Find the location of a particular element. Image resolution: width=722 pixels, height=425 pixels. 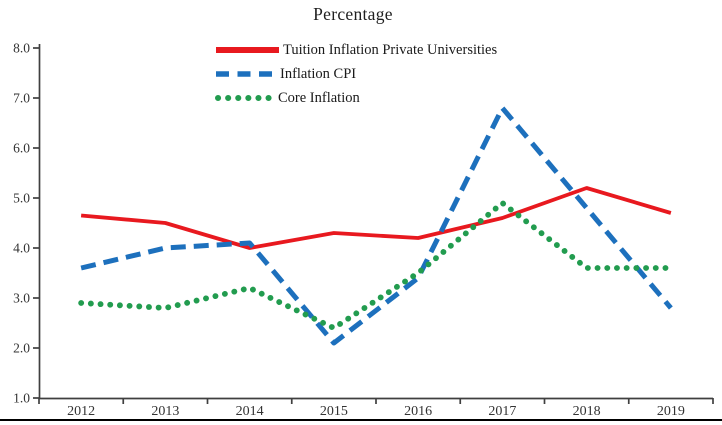

y-tick-label: 7.0 is located at coordinates (21, 98).